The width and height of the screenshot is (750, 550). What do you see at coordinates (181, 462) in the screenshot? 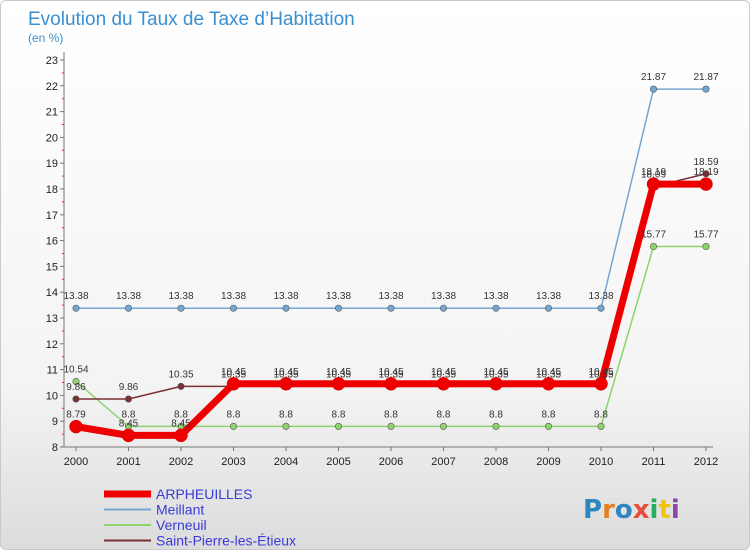
I see `x-tick-label: 2002` at bounding box center [181, 462].